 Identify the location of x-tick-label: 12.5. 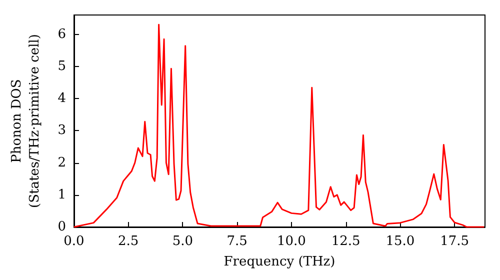
(345, 241).